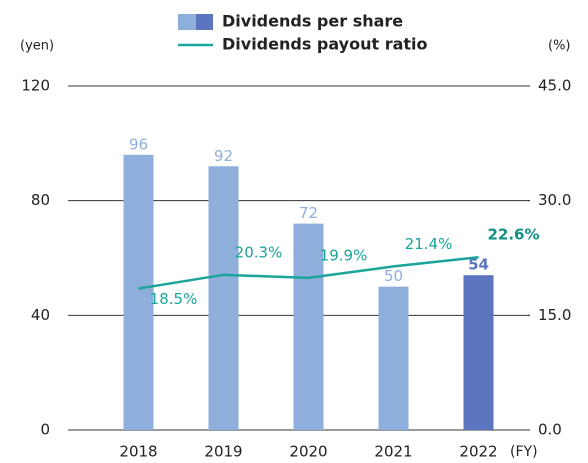 This screenshot has width=588, height=463. Describe the element at coordinates (40, 315) in the screenshot. I see `y-tick-label: 40` at that location.